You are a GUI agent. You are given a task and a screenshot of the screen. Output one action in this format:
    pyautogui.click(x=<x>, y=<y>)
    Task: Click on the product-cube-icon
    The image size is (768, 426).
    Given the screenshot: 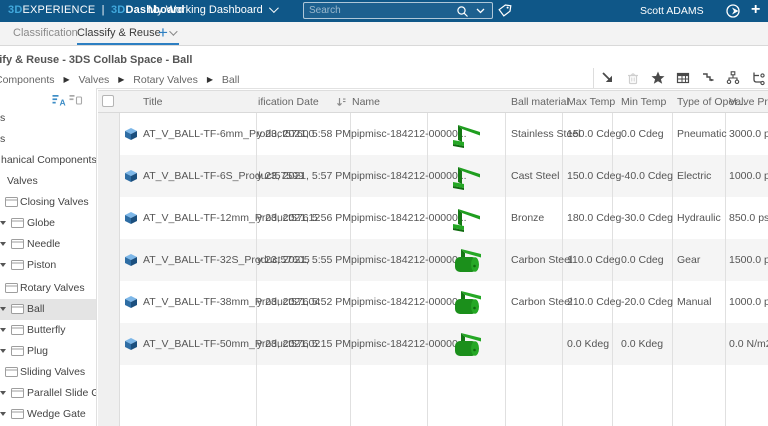 What is the action you would take?
    pyautogui.click(x=131, y=344)
    